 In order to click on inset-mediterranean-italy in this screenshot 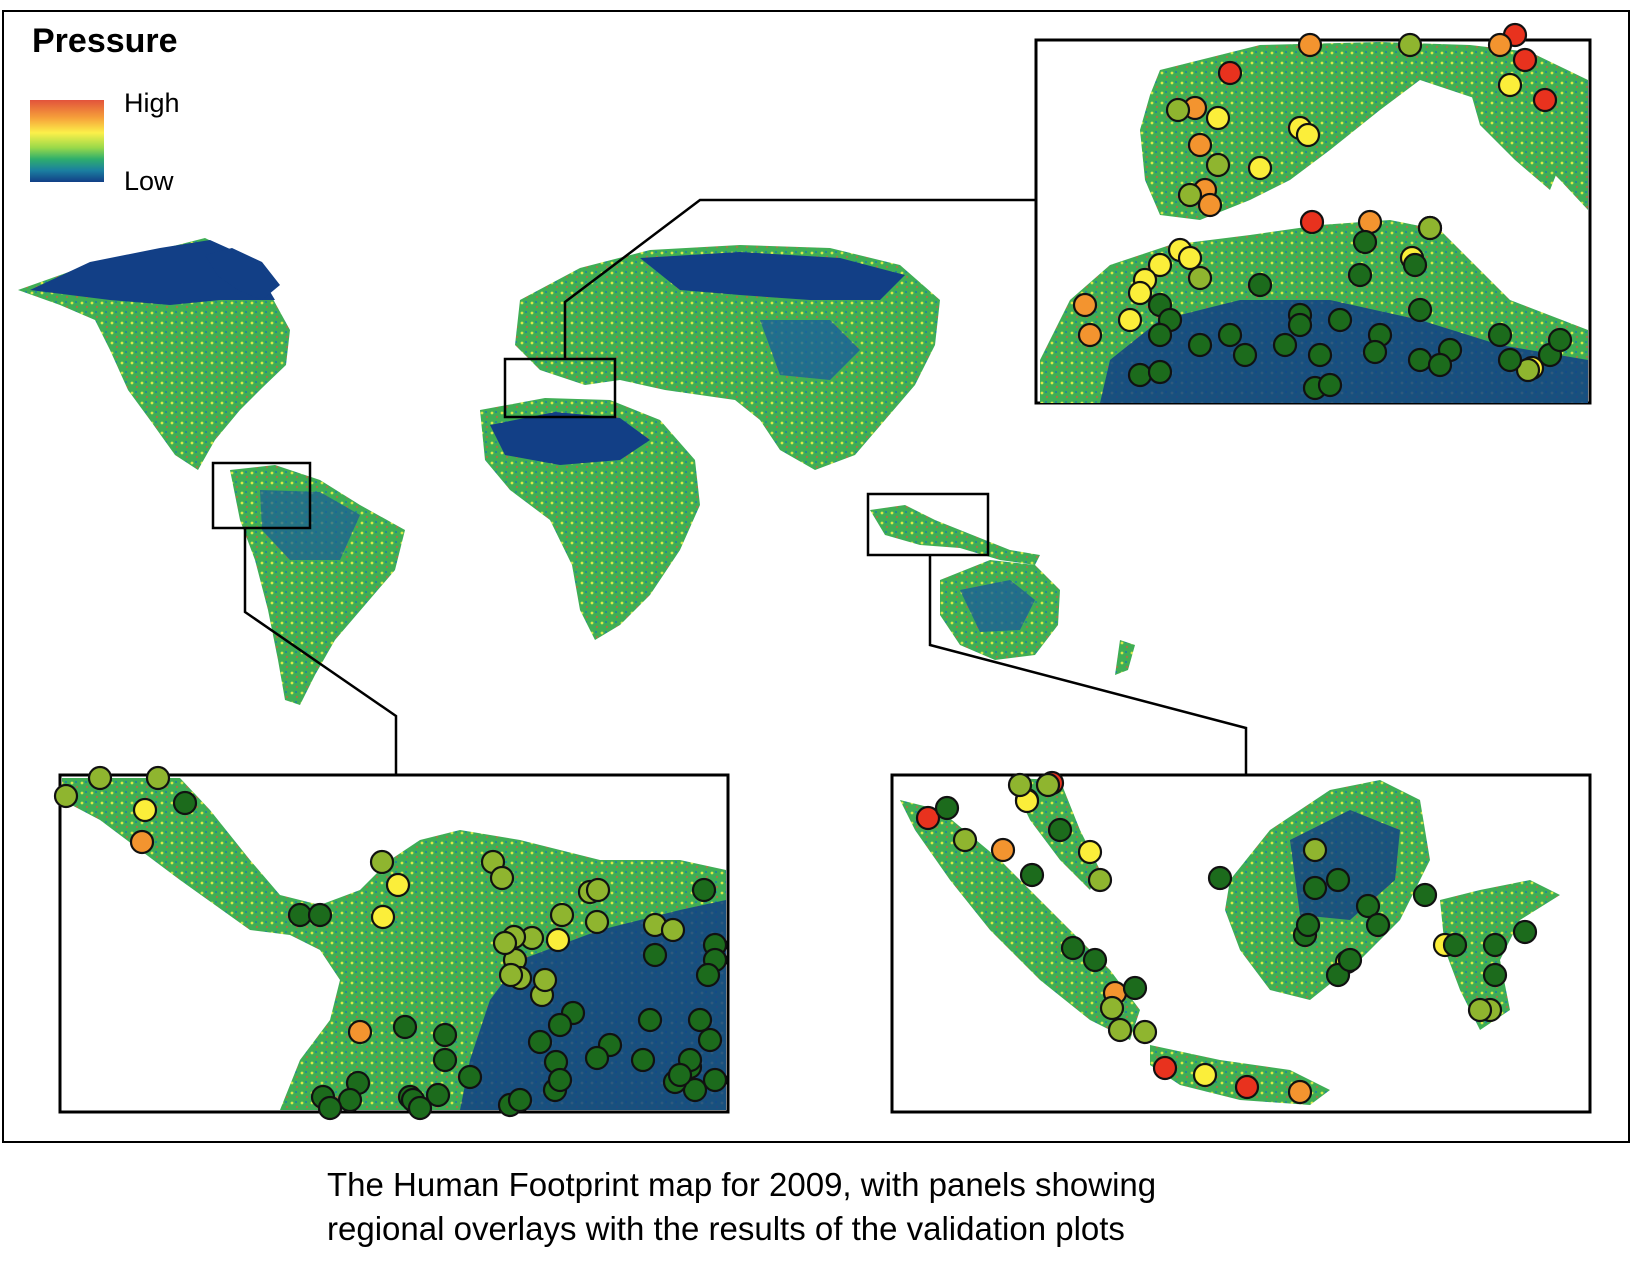, I will do `click(1515, 140)`.